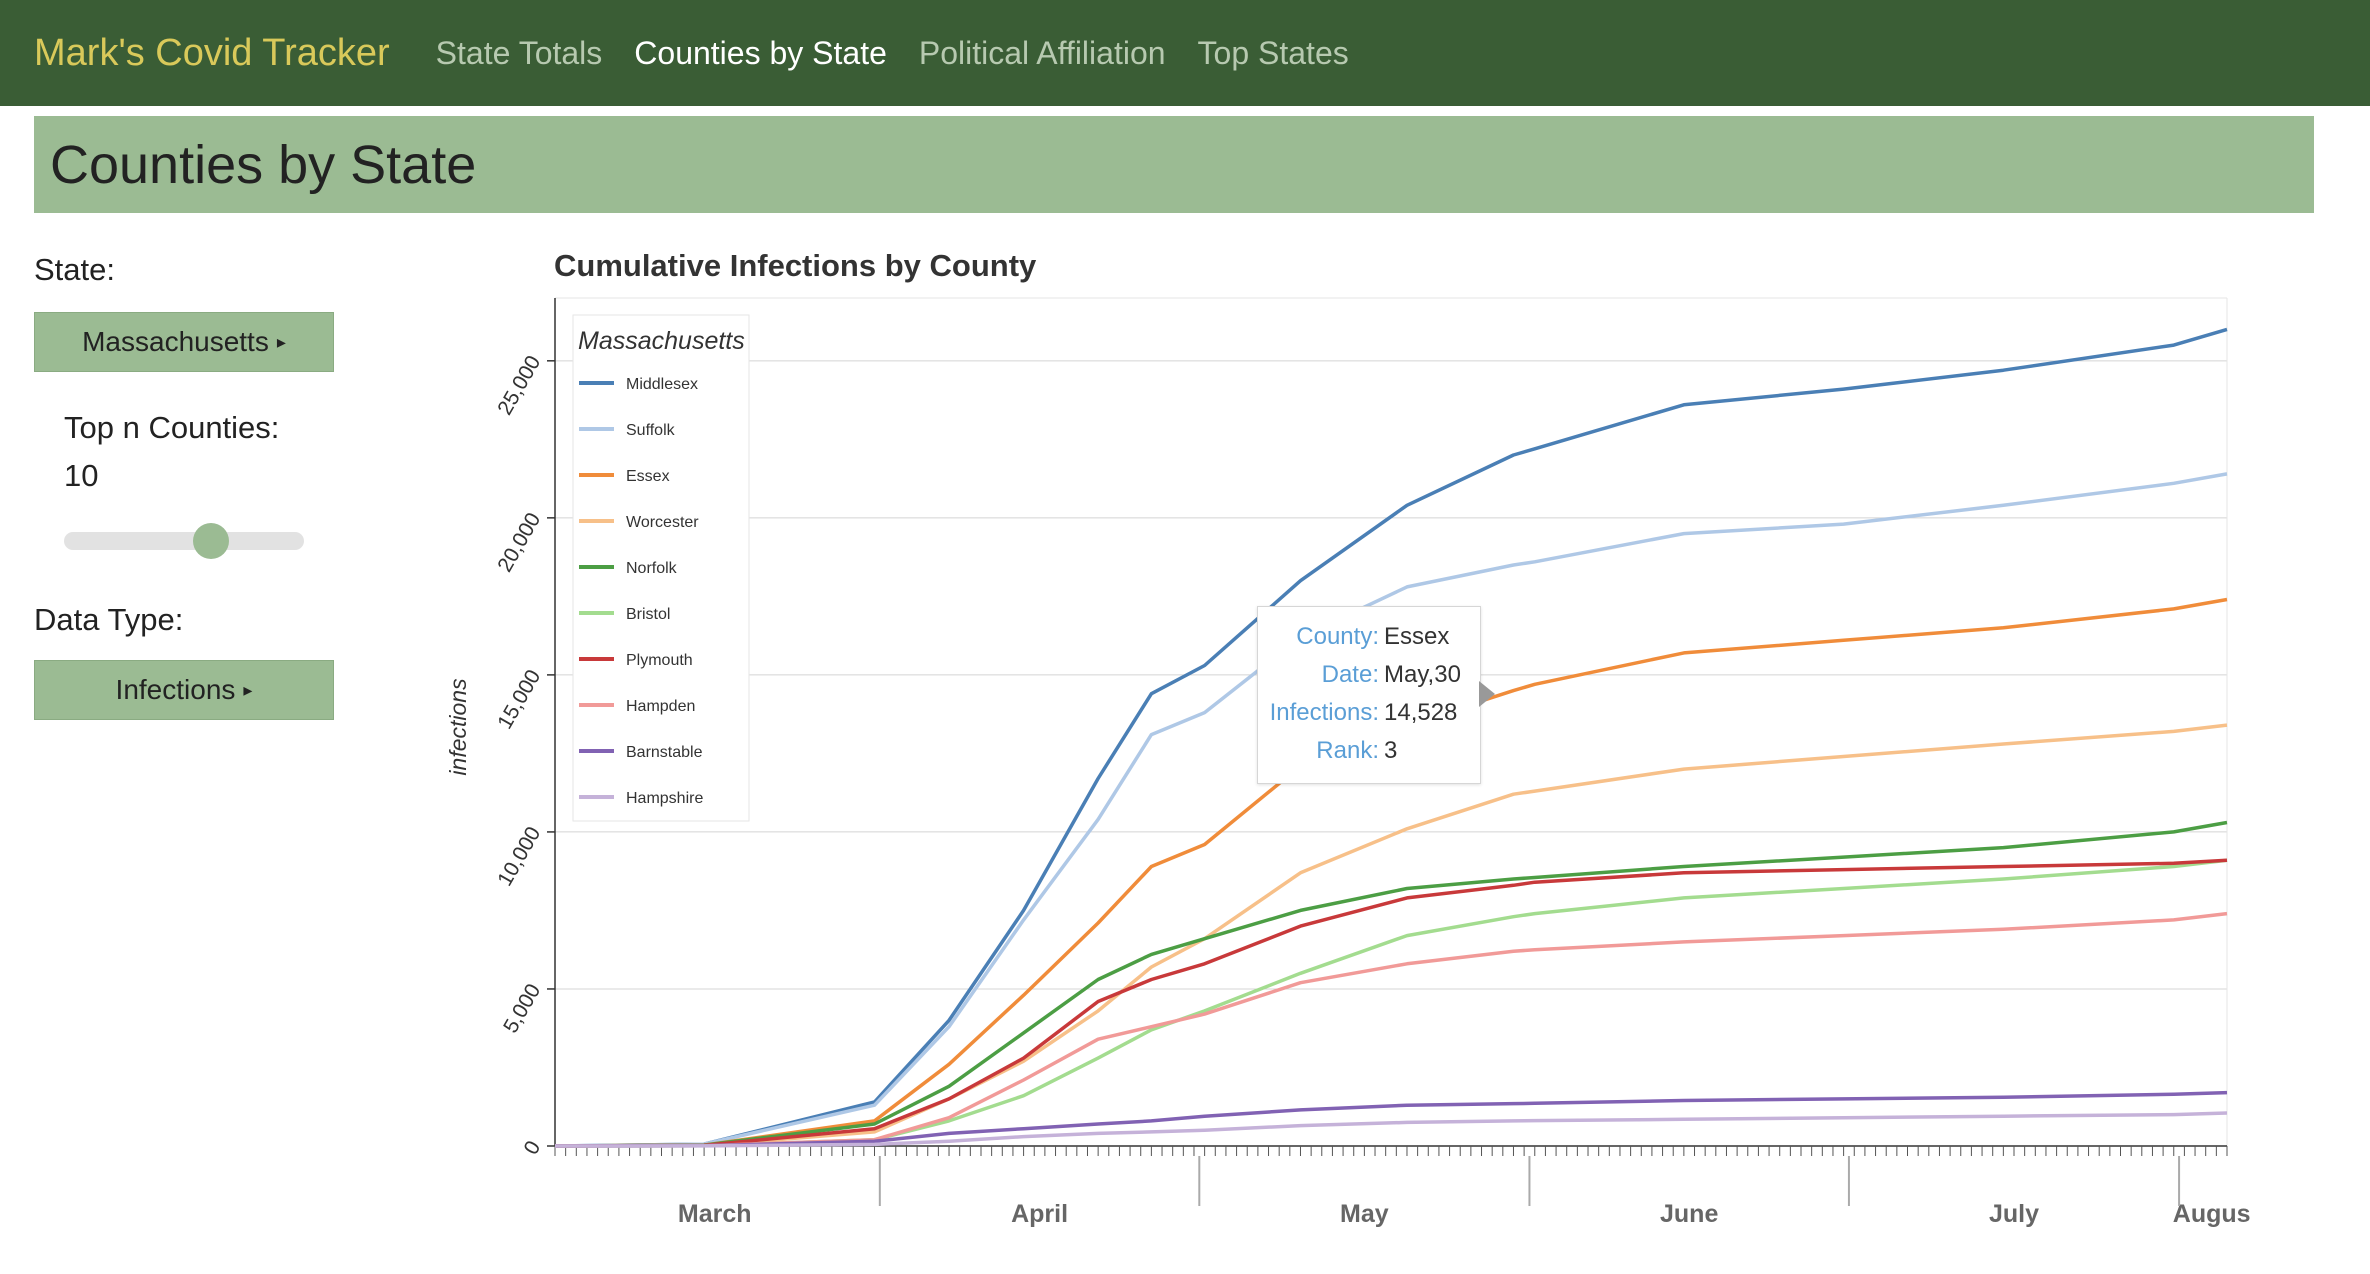  I want to click on legend-title: Massachusetts, so click(661, 341).